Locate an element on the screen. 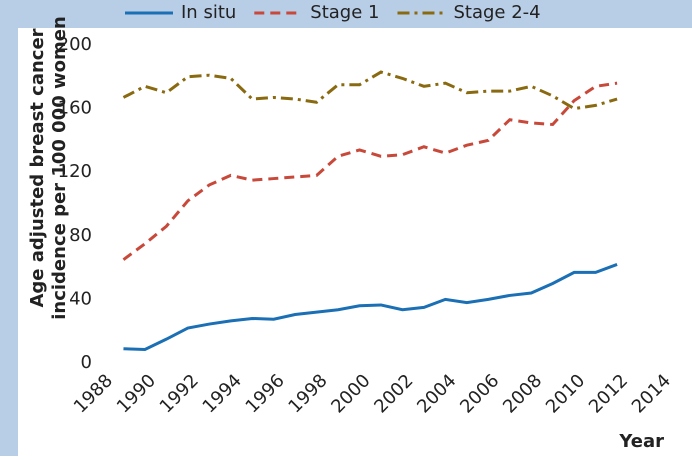 This screenshot has height=460, width=692. x-axis-label: Year is located at coordinates (641, 441).